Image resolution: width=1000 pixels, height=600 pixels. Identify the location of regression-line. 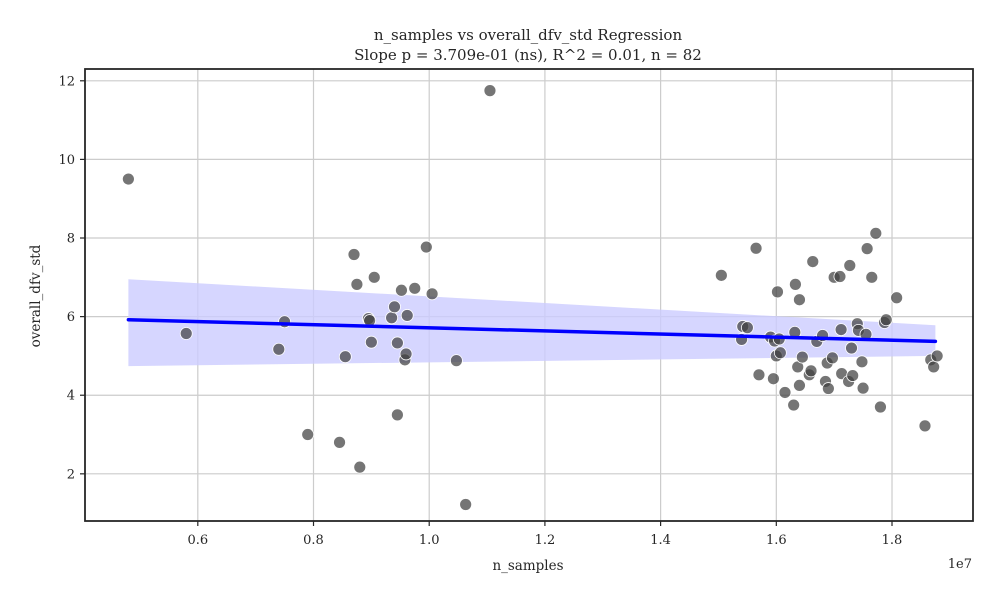
(532, 331).